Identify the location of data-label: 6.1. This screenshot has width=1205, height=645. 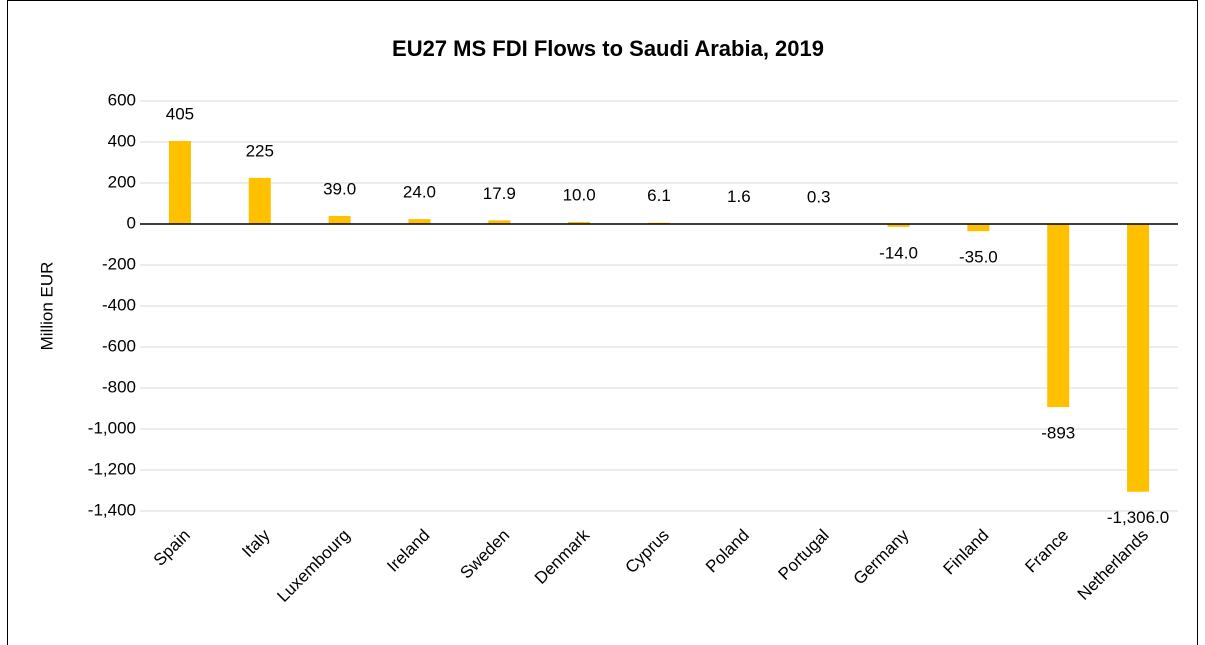
(659, 195).